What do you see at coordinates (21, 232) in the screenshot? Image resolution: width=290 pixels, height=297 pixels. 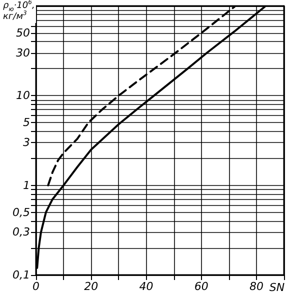 I see `y-tick-label: 0,3` at bounding box center [21, 232].